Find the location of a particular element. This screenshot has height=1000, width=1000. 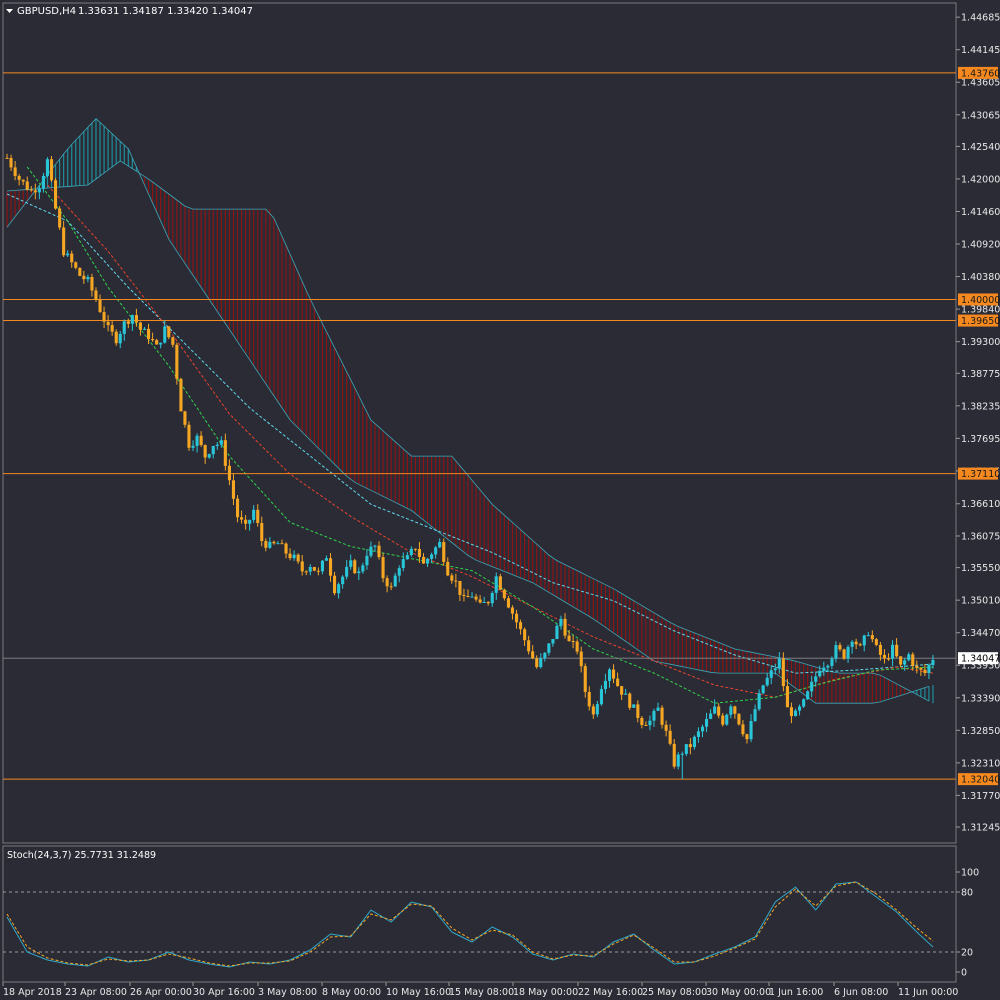

level-price-label: 1.40000 is located at coordinates (980, 300).